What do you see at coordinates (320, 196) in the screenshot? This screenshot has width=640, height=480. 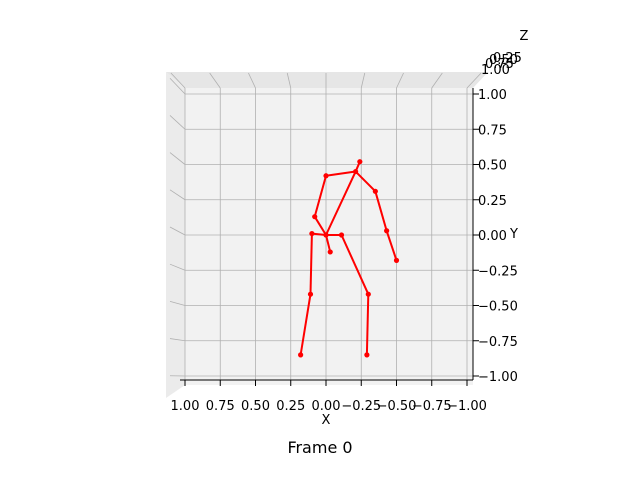 I see `bone-spine-shoulder_right` at bounding box center [320, 196].